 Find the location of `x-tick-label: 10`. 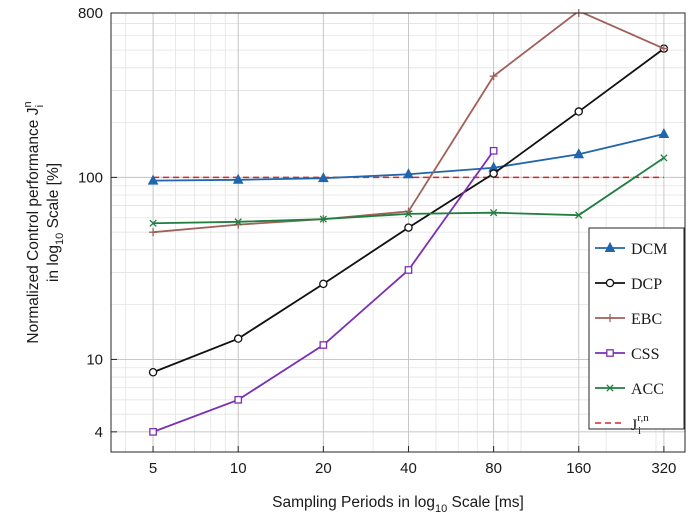

x-tick-label: 10 is located at coordinates (238, 468).